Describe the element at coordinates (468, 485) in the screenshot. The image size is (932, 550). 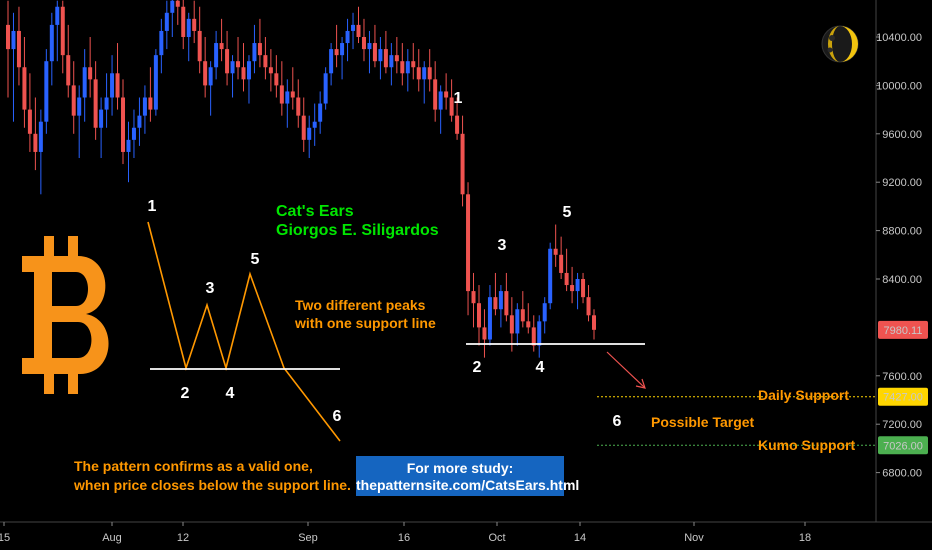
I see `link-url: thepatternsite.com/CatsEars.html` at that location.